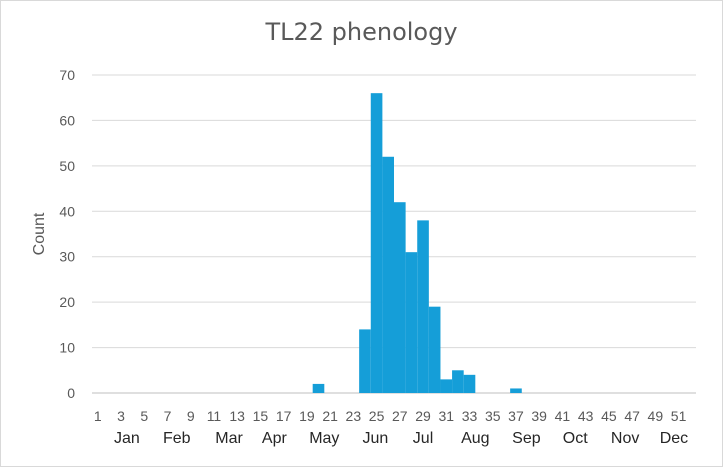 The image size is (723, 467). Describe the element at coordinates (229, 438) in the screenshot. I see `month-label: Mar` at that location.